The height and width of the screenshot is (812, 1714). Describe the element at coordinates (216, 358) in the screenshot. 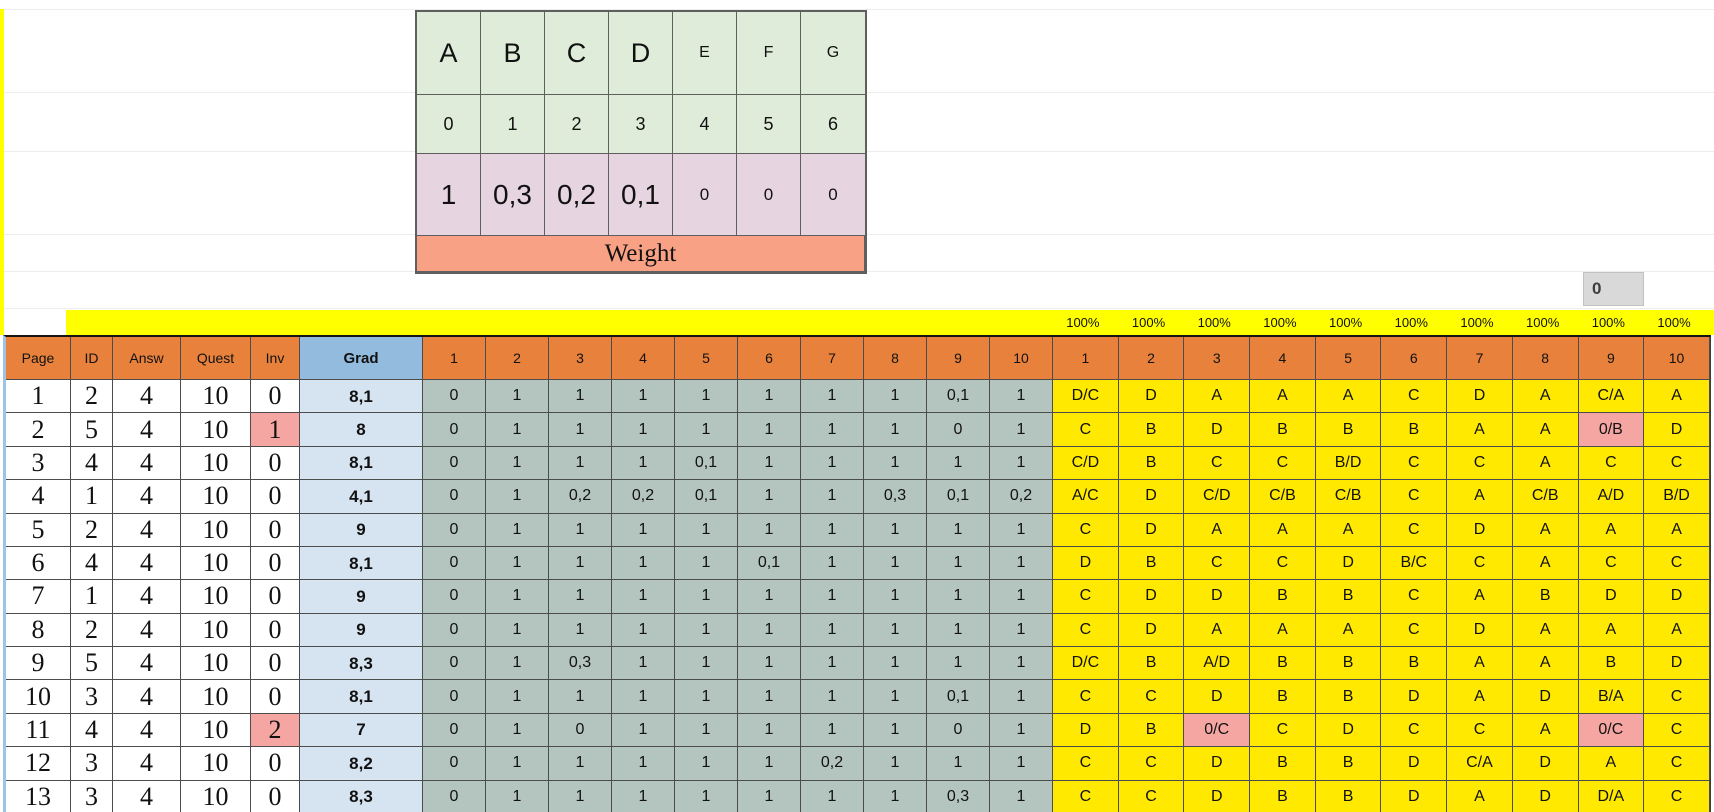

I see `header-quest: Quest` at that location.